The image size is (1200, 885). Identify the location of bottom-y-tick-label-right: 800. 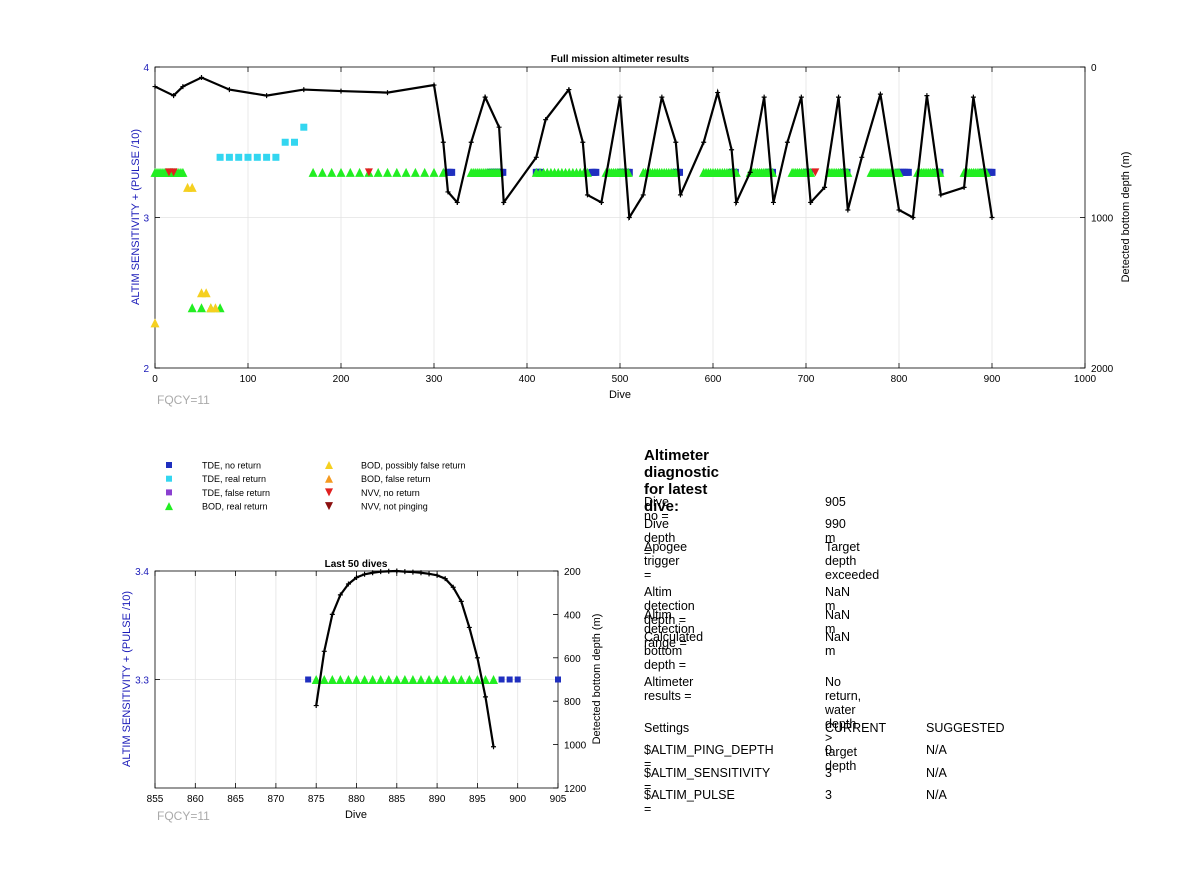
(572, 702).